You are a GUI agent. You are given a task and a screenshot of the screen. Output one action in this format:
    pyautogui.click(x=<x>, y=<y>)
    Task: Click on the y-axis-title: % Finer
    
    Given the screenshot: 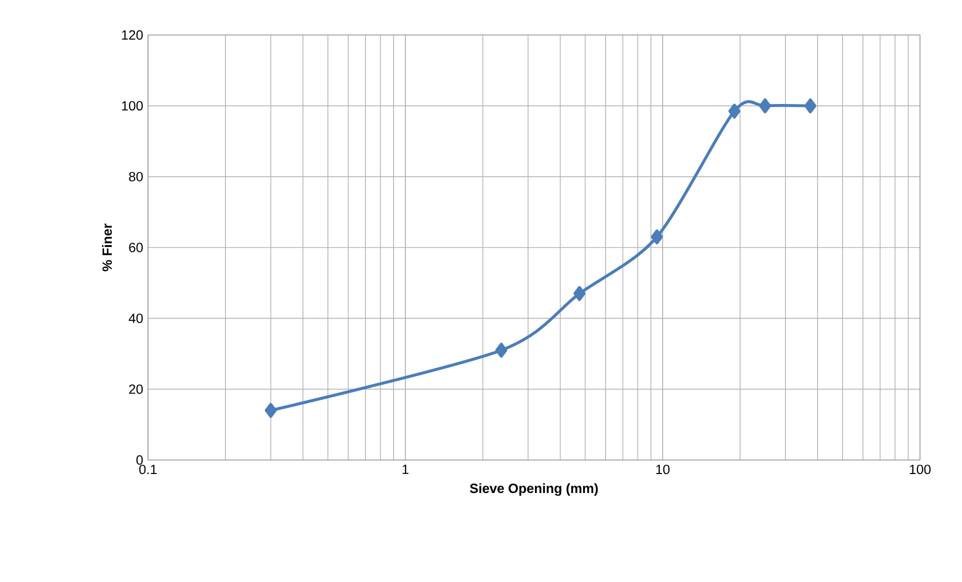 What is the action you would take?
    pyautogui.click(x=107, y=248)
    